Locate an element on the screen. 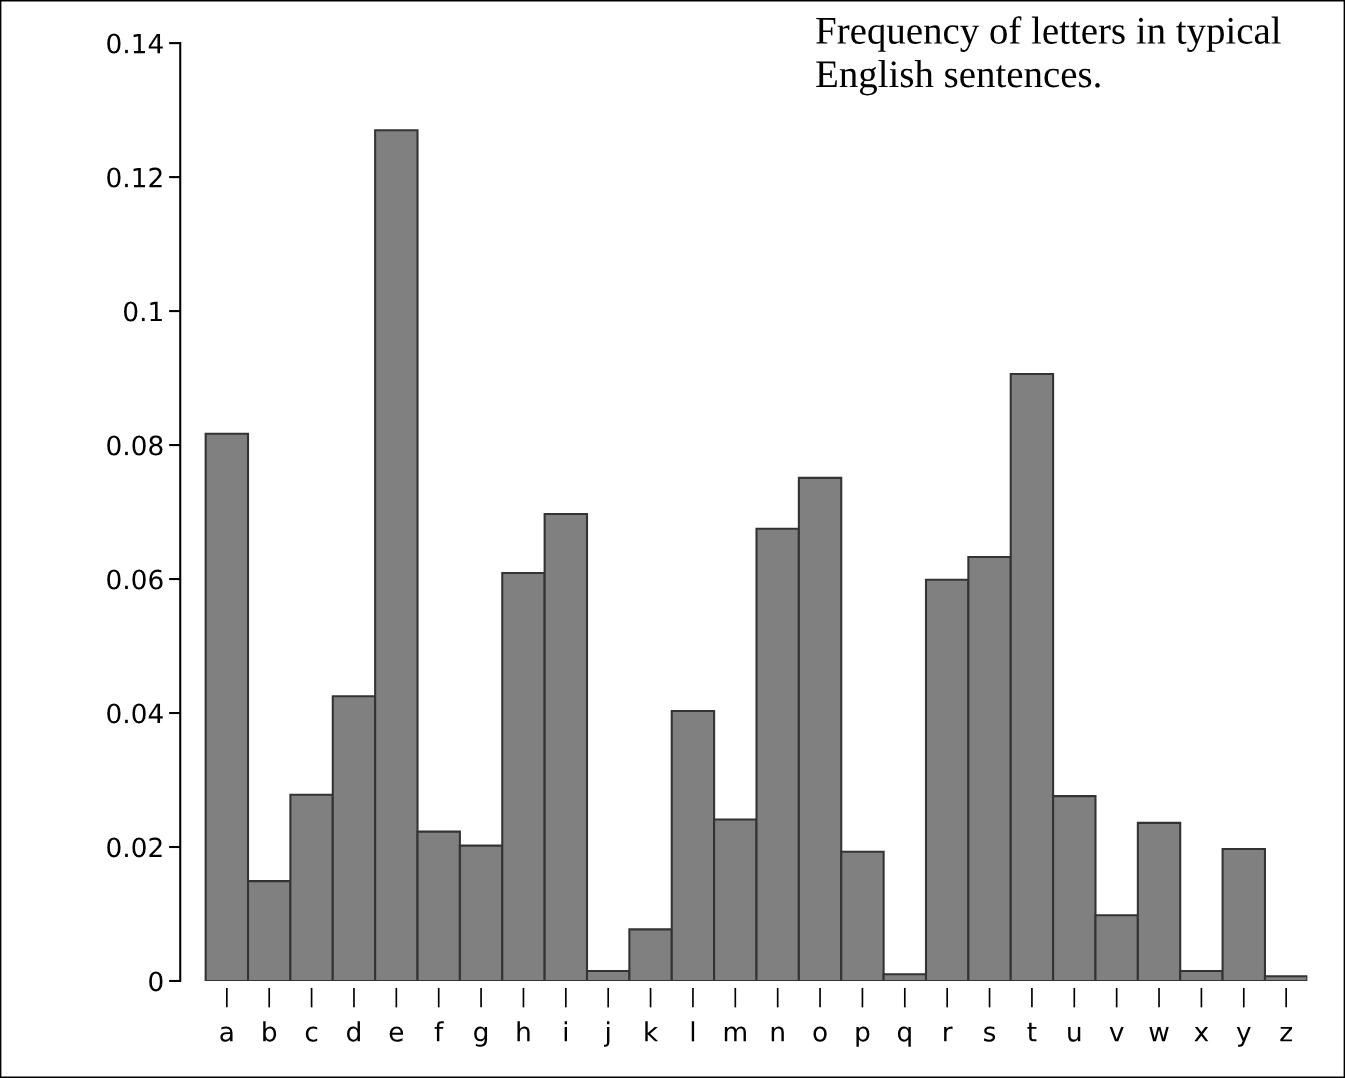 The width and height of the screenshot is (1345, 1078). x-tick-label: z is located at coordinates (1286, 1034).